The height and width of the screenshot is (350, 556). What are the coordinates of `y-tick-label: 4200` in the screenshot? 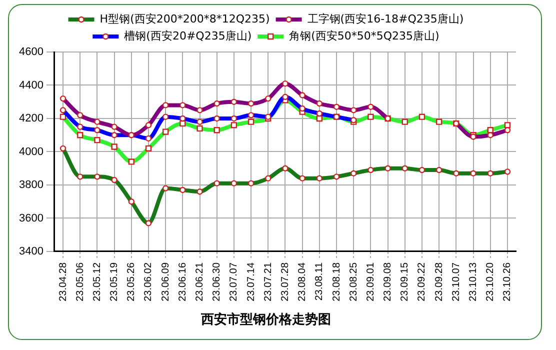 It's located at (31, 118).